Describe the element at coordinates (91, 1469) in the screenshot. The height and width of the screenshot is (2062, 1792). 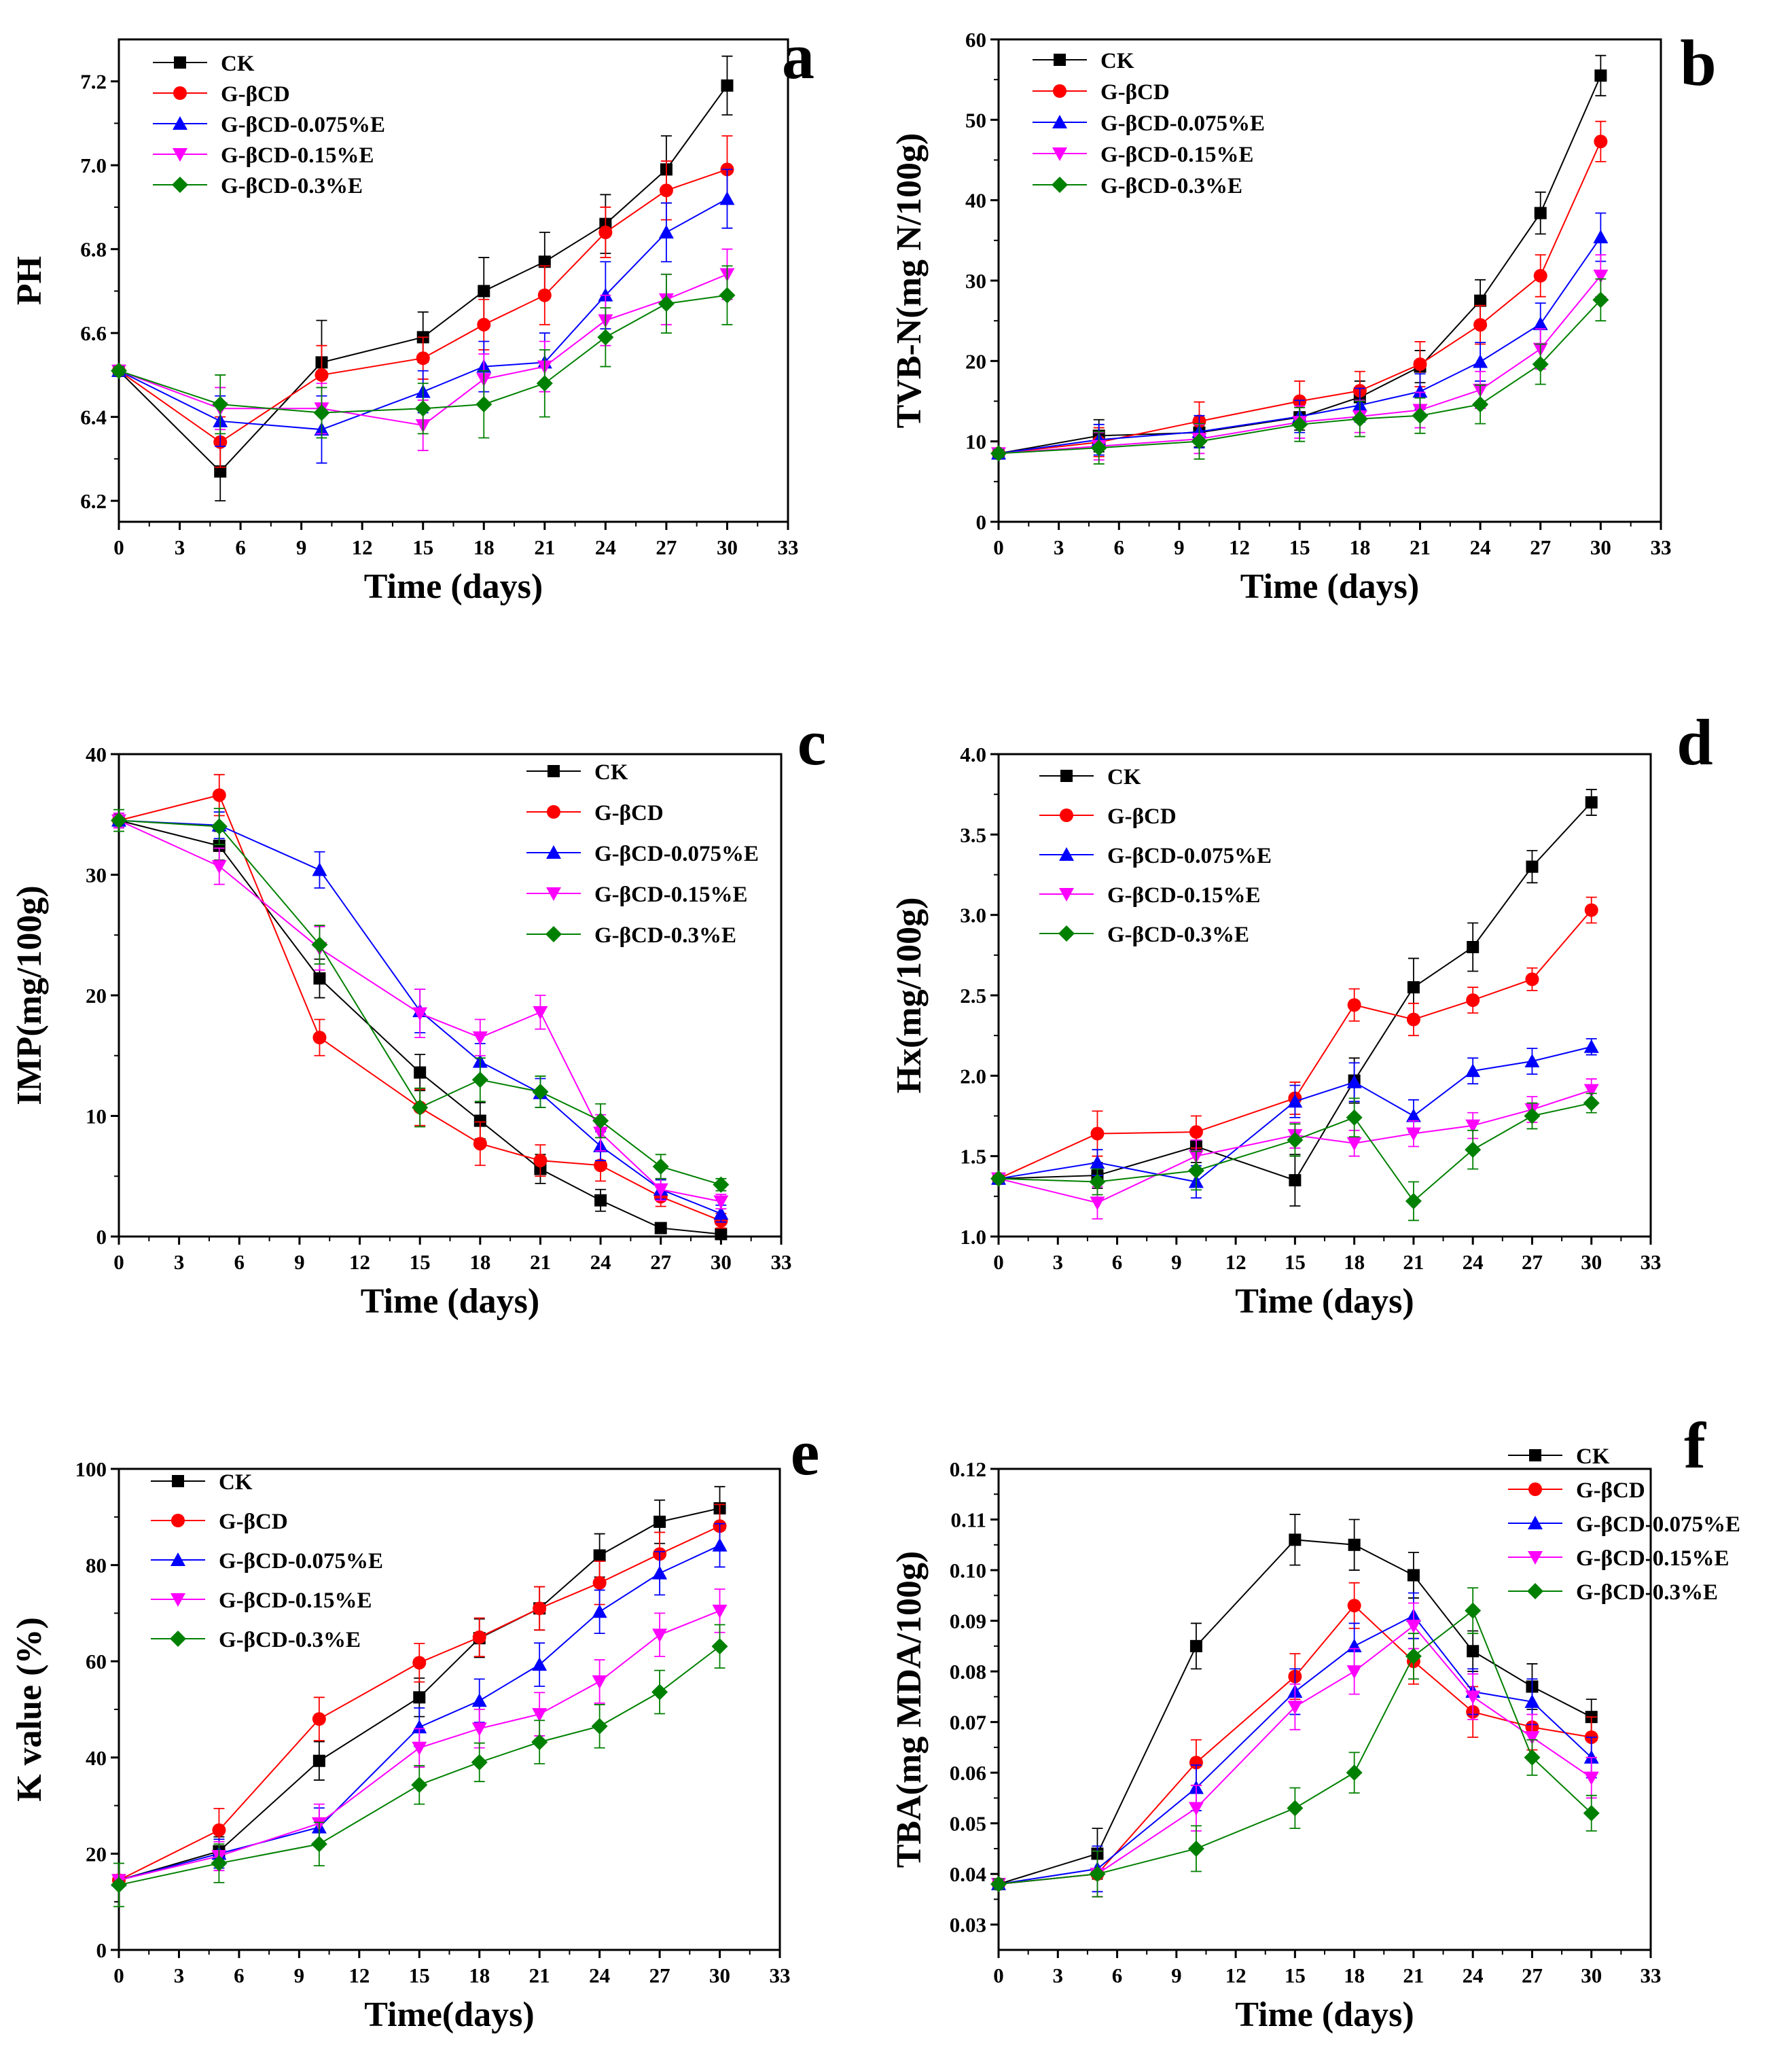
I see `y-tick-label: 100` at that location.